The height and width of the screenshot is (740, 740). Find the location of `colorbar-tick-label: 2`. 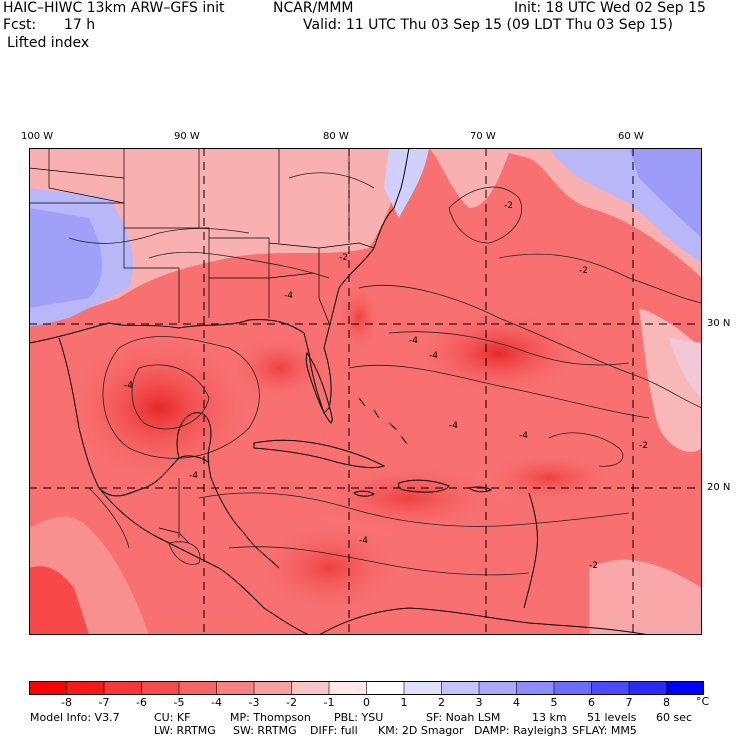

colorbar-tick-label: 2 is located at coordinates (441, 702).